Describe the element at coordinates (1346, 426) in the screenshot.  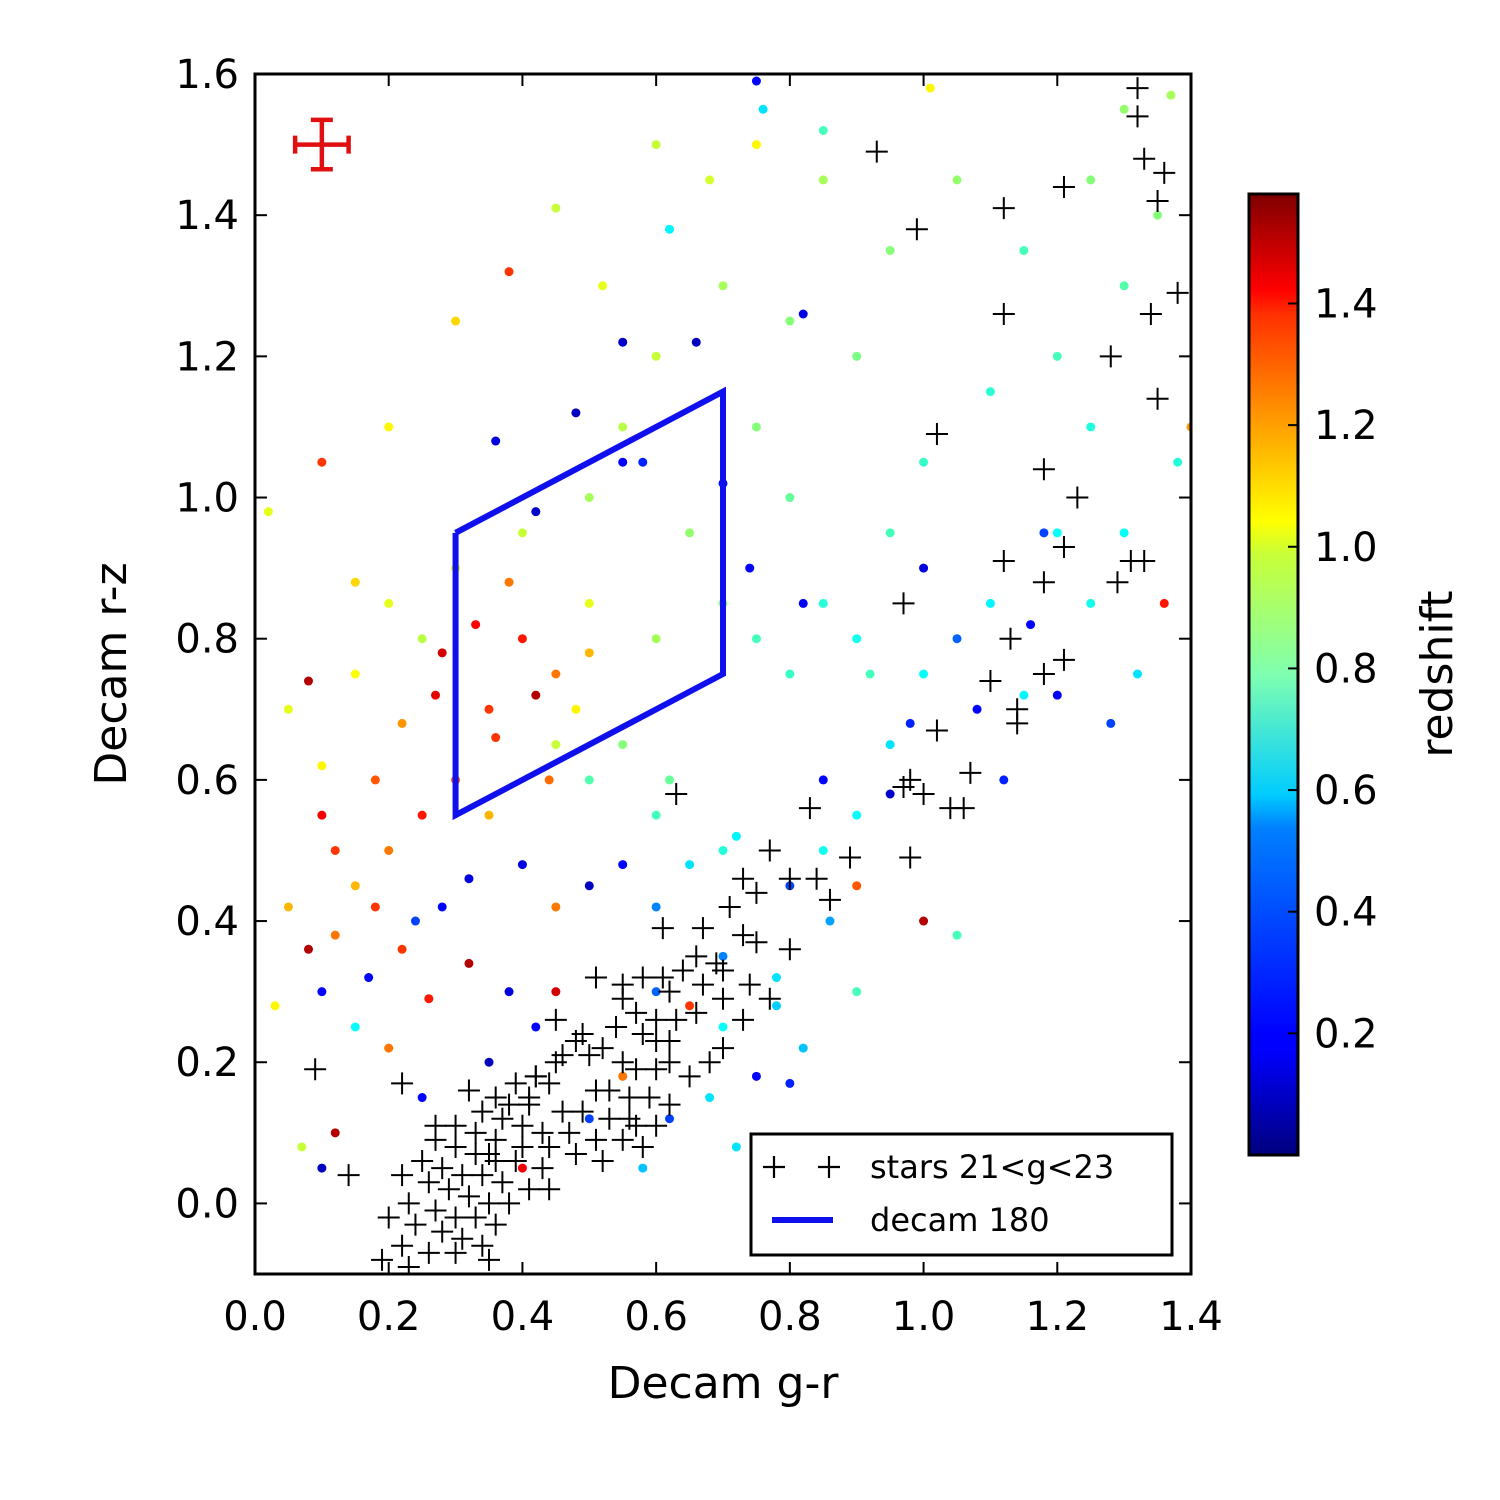
I see `colorbar-tick-label: 1.2` at that location.